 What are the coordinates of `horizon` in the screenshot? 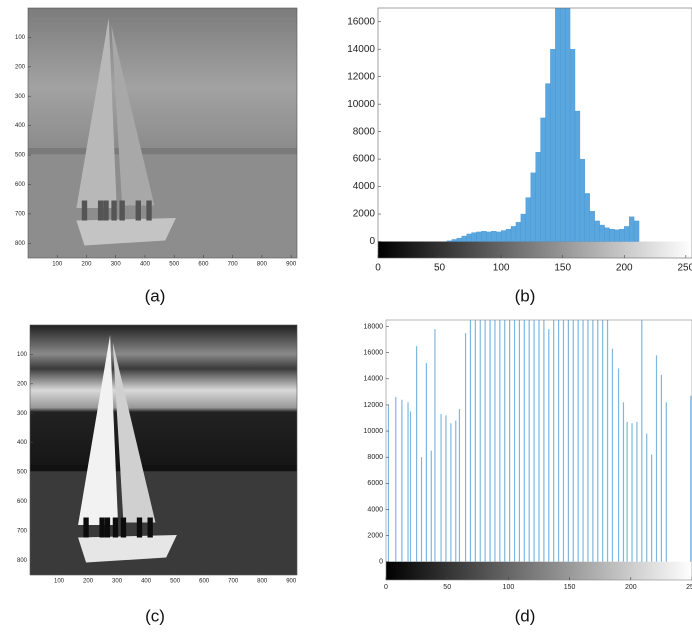 It's located at (163, 468).